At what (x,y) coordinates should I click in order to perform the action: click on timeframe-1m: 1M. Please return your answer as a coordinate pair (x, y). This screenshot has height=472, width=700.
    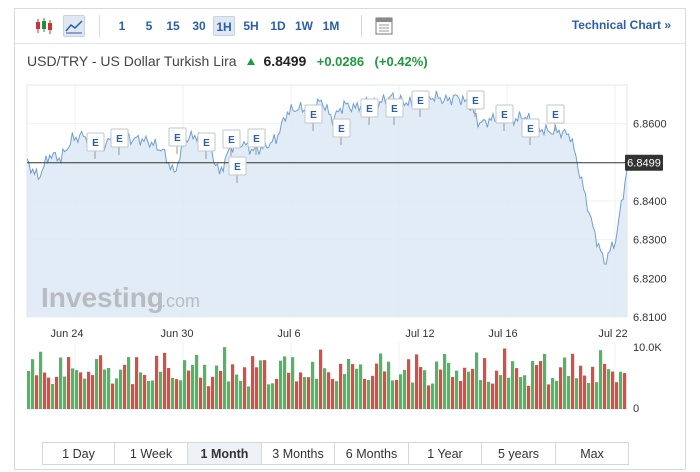
    Looking at the image, I should click on (331, 26).